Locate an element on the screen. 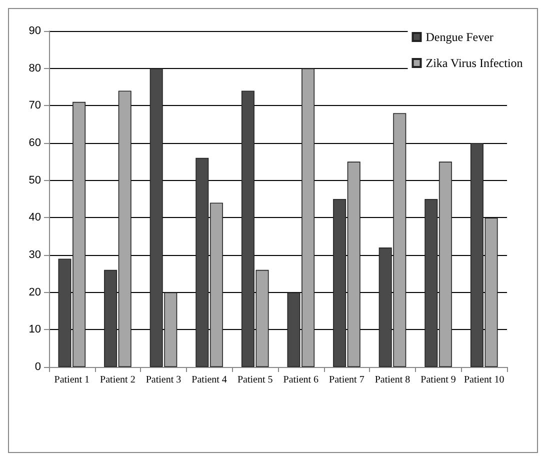 Image resolution: width=550 pixels, height=465 pixels. y-tick-label: 30 is located at coordinates (34, 255).